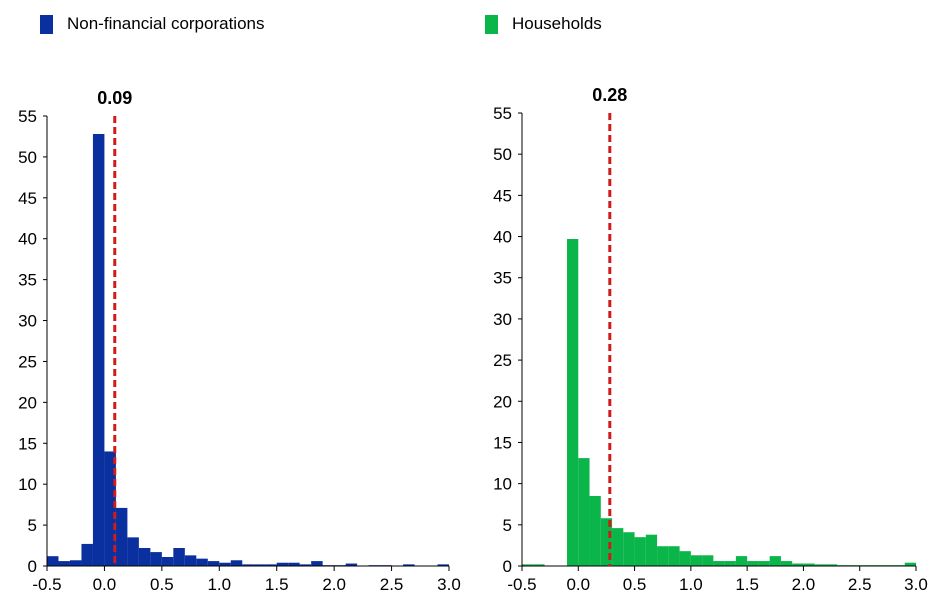  Describe the element at coordinates (521, 584) in the screenshot. I see `households-xtick-label-0: -0.5` at that location.